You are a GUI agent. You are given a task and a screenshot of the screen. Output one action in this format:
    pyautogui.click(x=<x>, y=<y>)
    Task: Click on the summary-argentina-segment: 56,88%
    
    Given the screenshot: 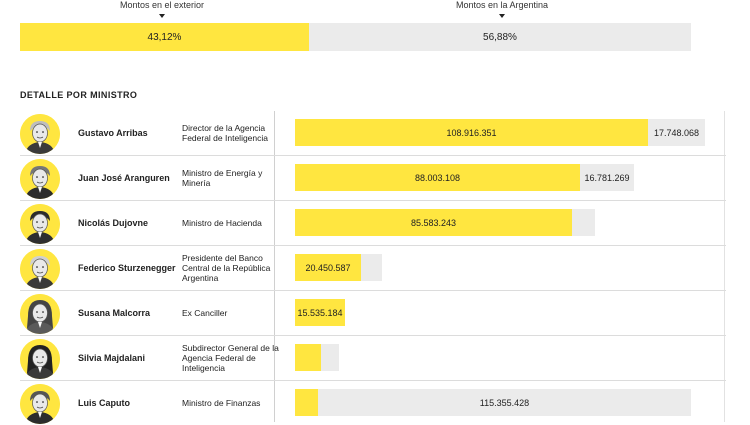 What is the action you would take?
    pyautogui.click(x=500, y=37)
    